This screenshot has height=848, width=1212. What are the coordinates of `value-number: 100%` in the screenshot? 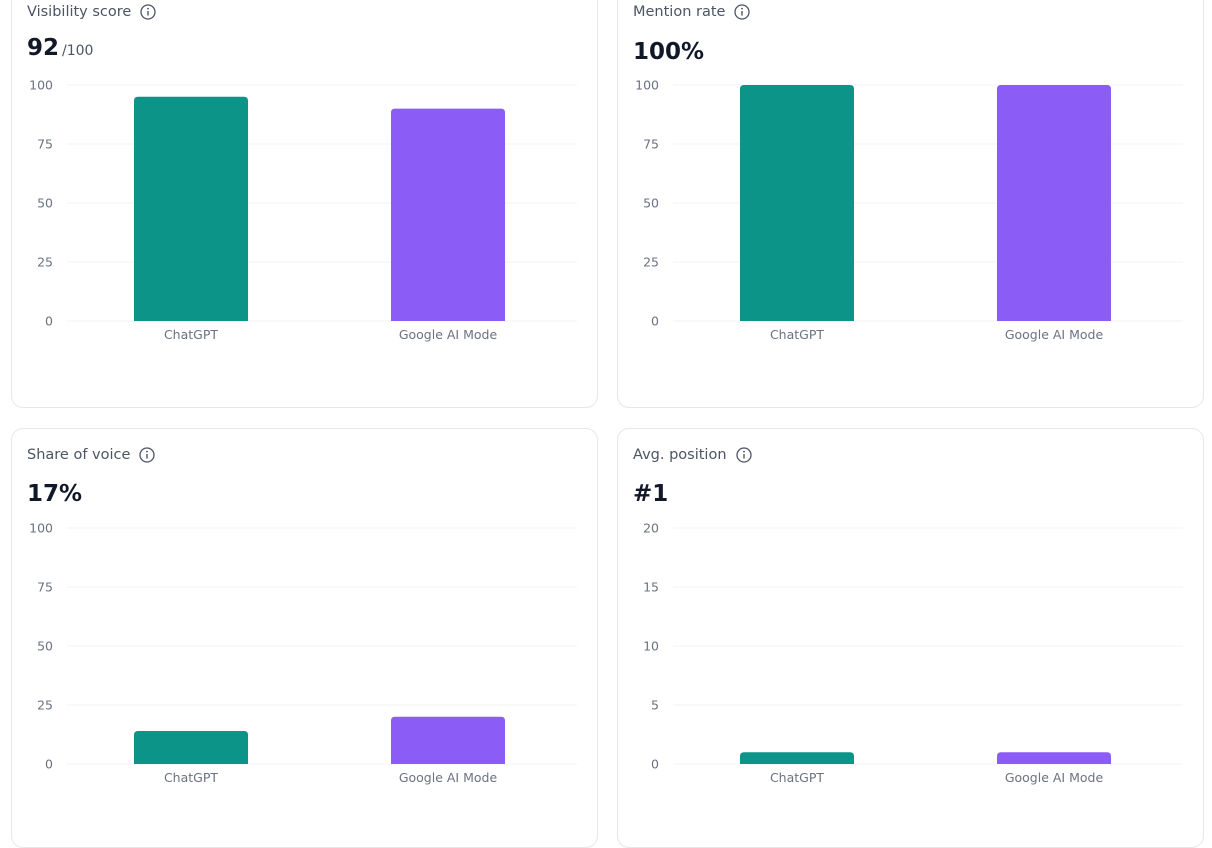 It's located at (669, 52).